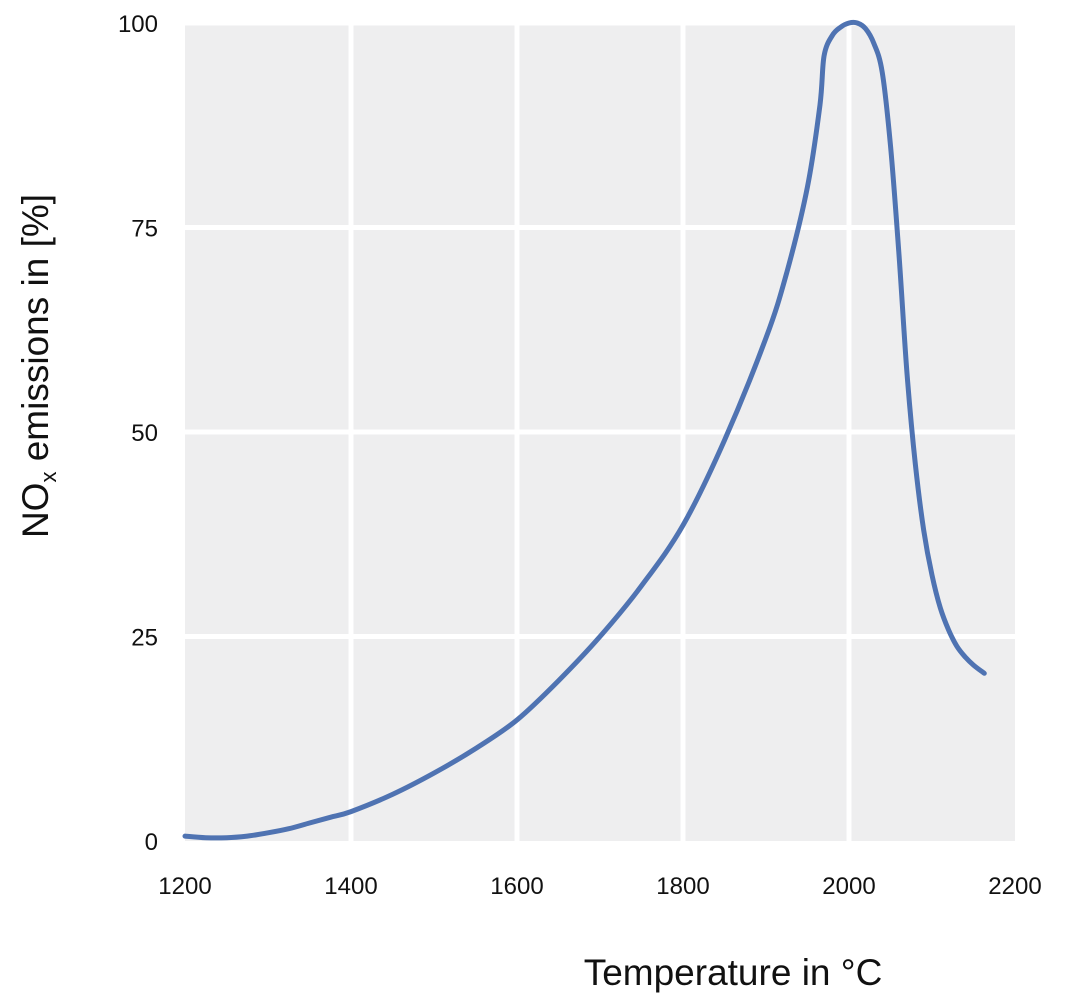 The height and width of the screenshot is (1002, 1077). I want to click on x-tick-label: 2200, so click(1014, 886).